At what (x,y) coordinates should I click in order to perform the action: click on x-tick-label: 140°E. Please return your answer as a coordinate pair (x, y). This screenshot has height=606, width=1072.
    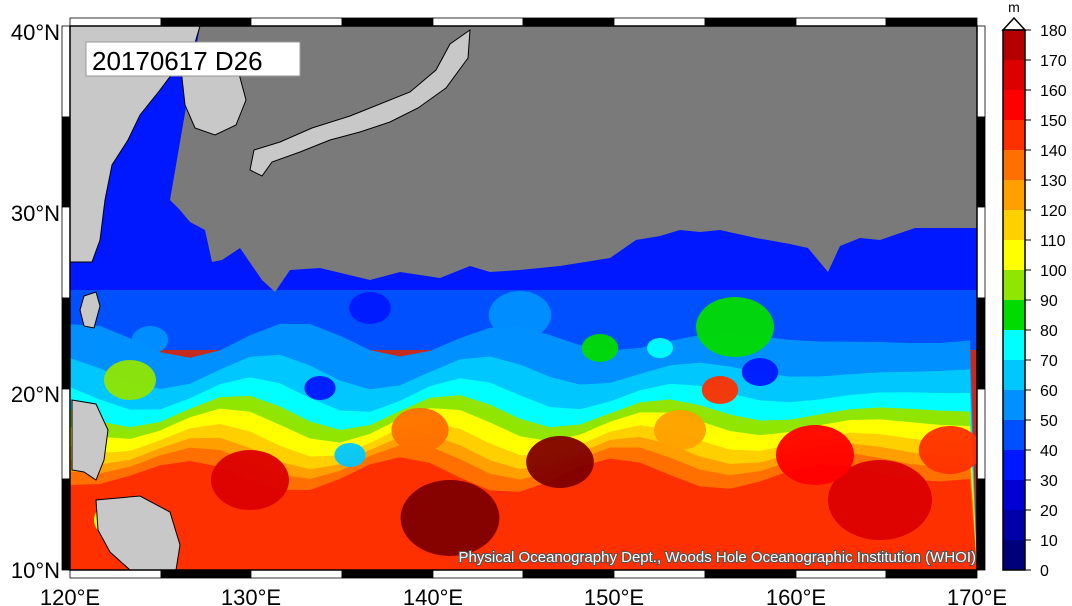
    Looking at the image, I should click on (433, 595).